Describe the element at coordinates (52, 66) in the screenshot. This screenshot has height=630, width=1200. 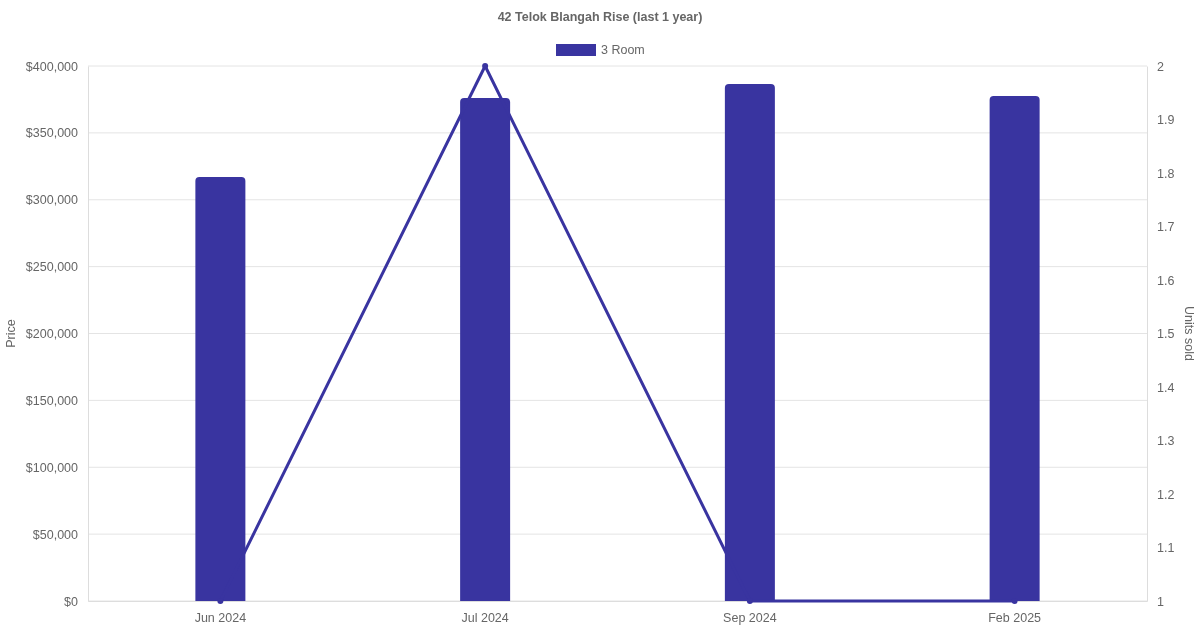
I see `y-tick-label: $400,000` at that location.